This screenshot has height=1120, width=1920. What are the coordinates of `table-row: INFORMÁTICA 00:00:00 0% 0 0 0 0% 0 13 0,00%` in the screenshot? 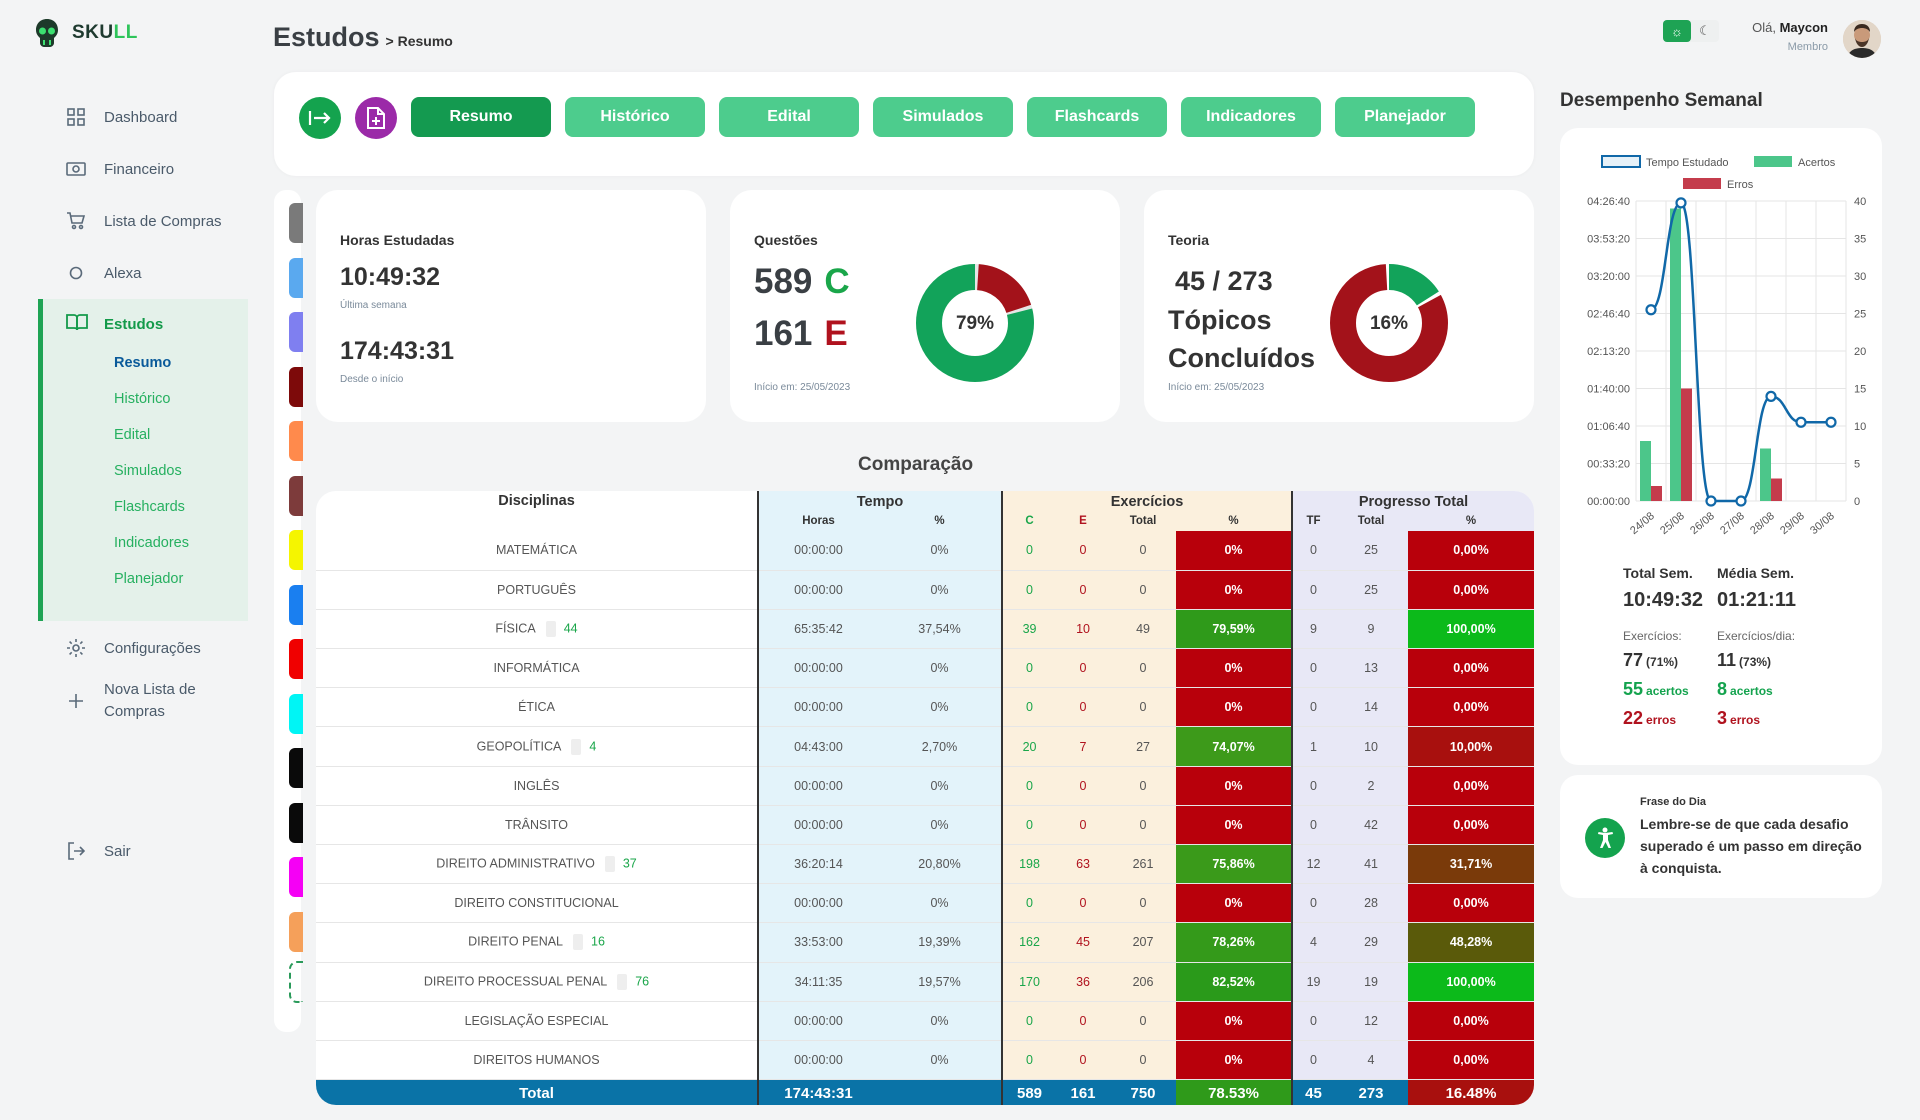 It's located at (925, 668).